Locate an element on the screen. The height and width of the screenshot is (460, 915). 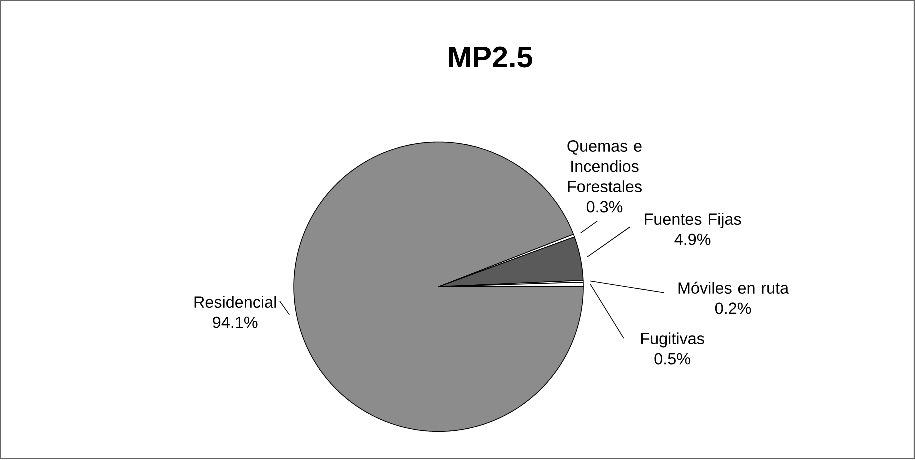
data-label: 4.9% is located at coordinates (692, 240).